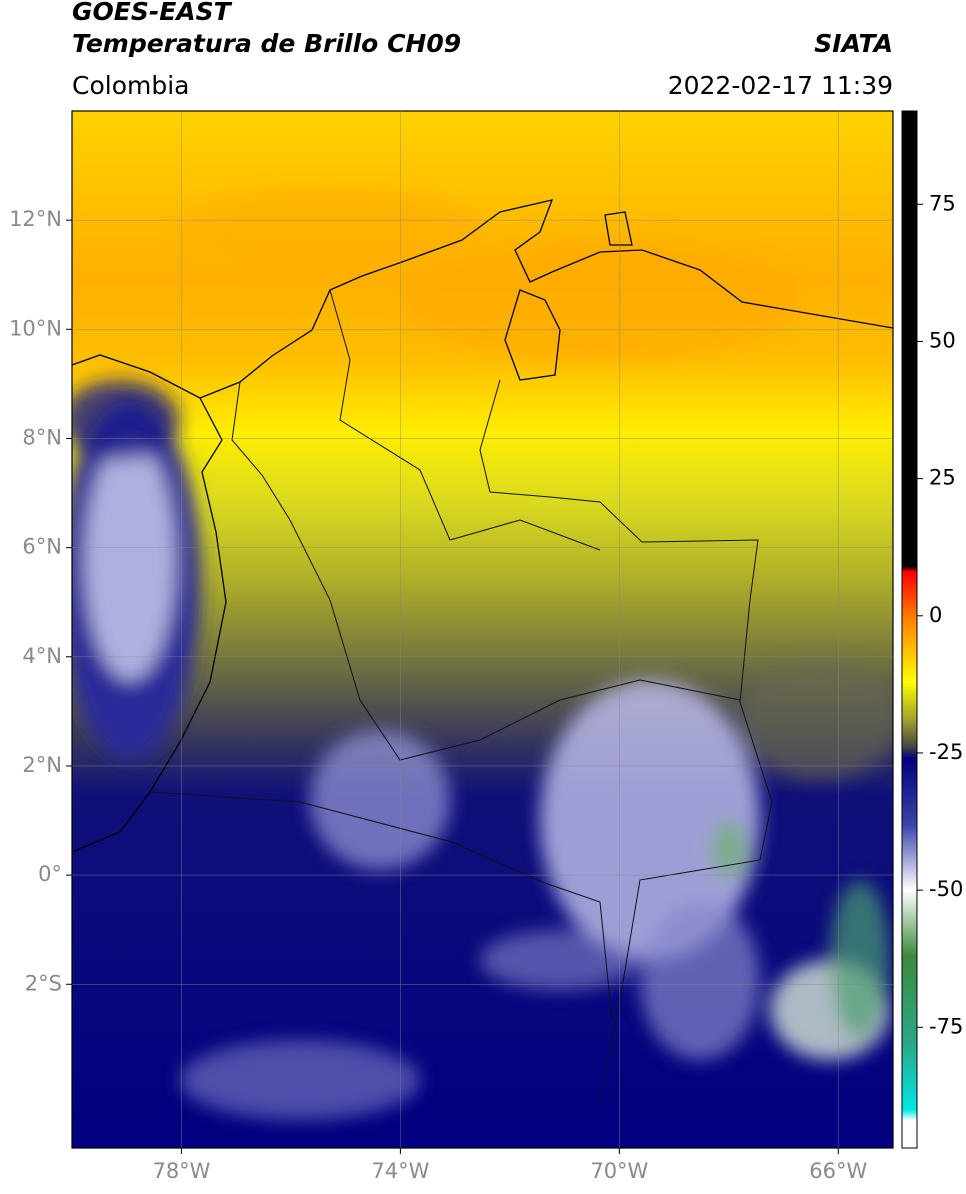 This screenshot has width=966, height=1194. I want to click on title-line2: Temperatura de Brillo CH09, so click(266, 43).